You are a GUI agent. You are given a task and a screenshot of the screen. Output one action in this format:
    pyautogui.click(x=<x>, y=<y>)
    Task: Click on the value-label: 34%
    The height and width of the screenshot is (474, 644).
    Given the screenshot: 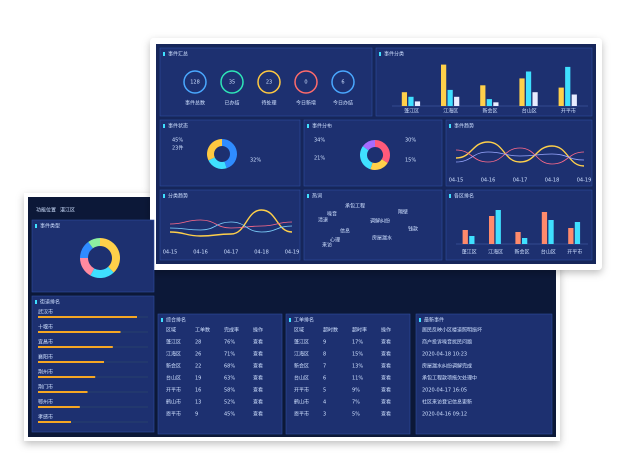 What is the action you would take?
    pyautogui.click(x=319, y=141)
    